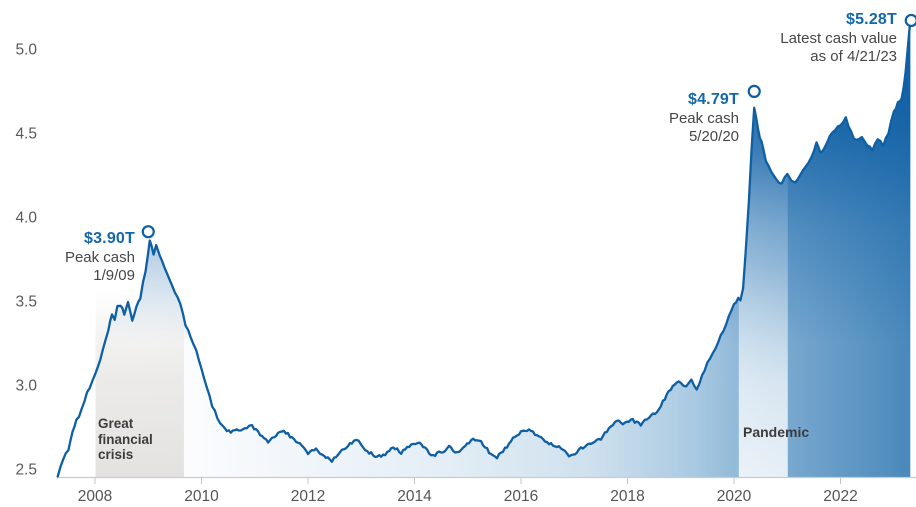  What do you see at coordinates (99, 257) in the screenshot?
I see `annotation-peak-2009-caption: Peak cash` at bounding box center [99, 257].